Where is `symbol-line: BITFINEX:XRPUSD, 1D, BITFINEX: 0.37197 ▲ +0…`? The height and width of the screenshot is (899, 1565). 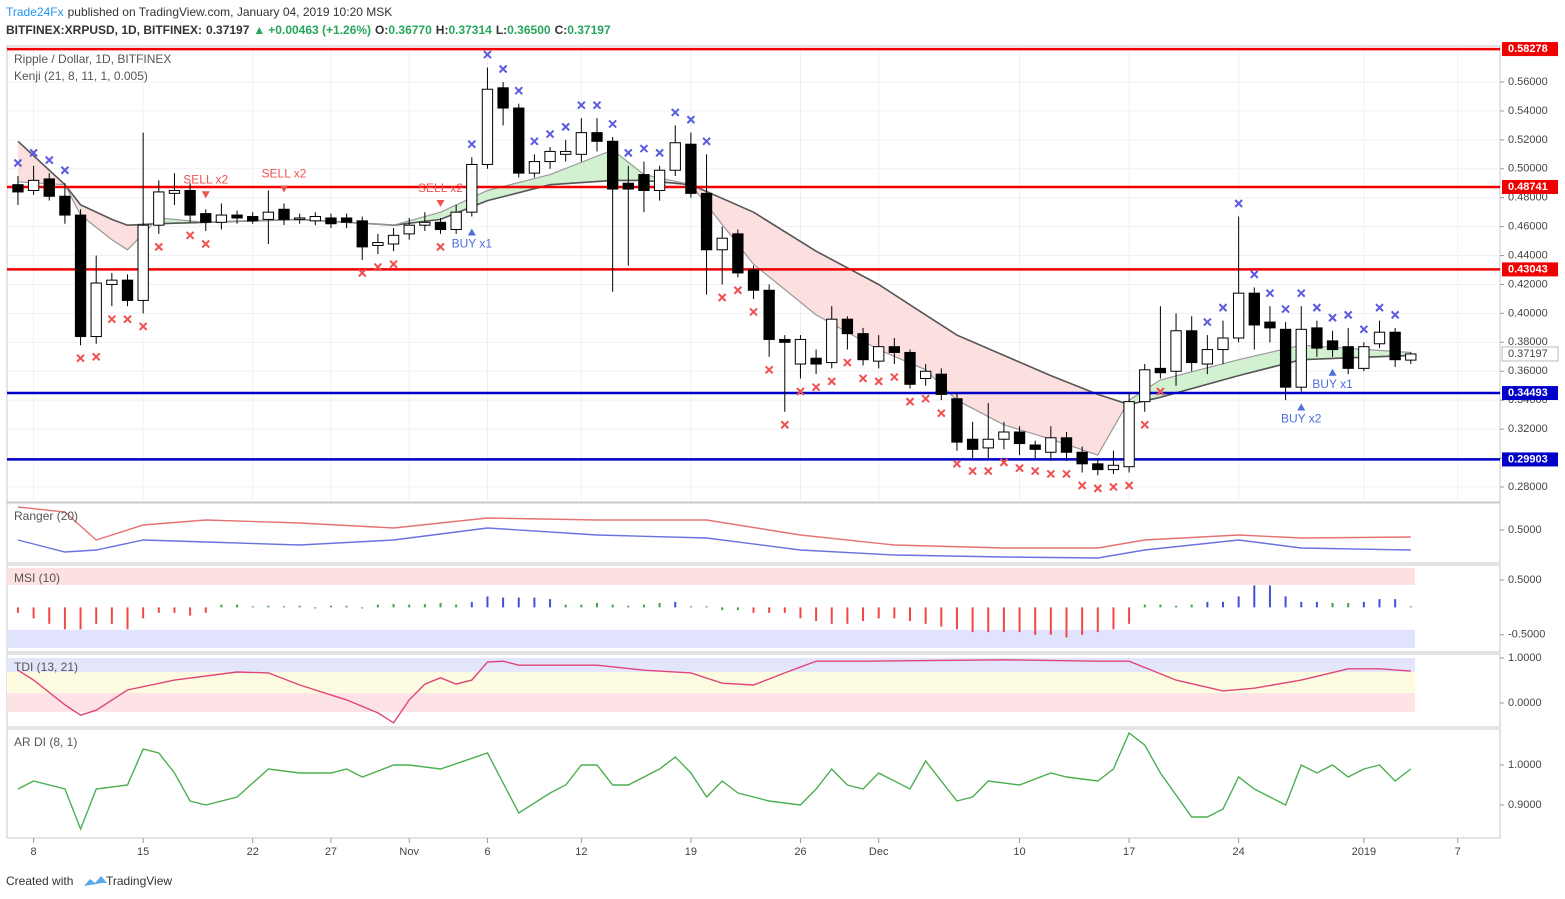 symbol-line: BITFINEX:XRPUSD, 1D, BITFINEX: 0.37197 ▲ +0… is located at coordinates (308, 30).